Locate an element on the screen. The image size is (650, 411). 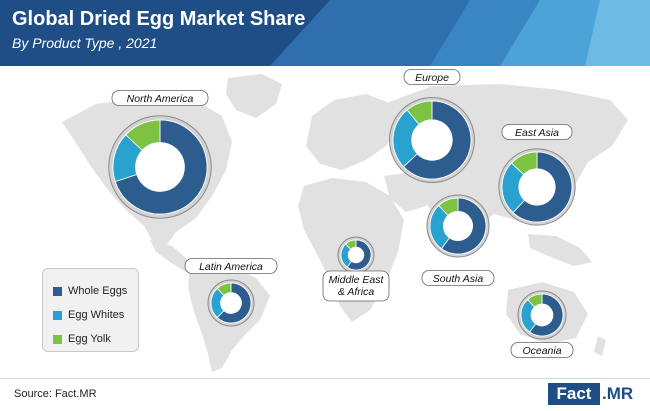
region-label-box-east-asia is located at coordinates (537, 132).